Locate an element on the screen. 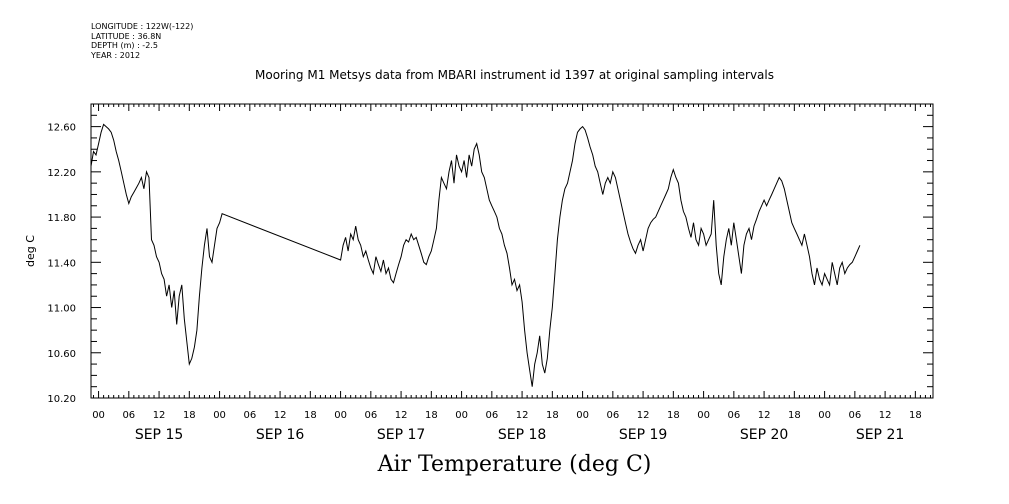  y-tick-label: 12.60 is located at coordinates (61, 128).